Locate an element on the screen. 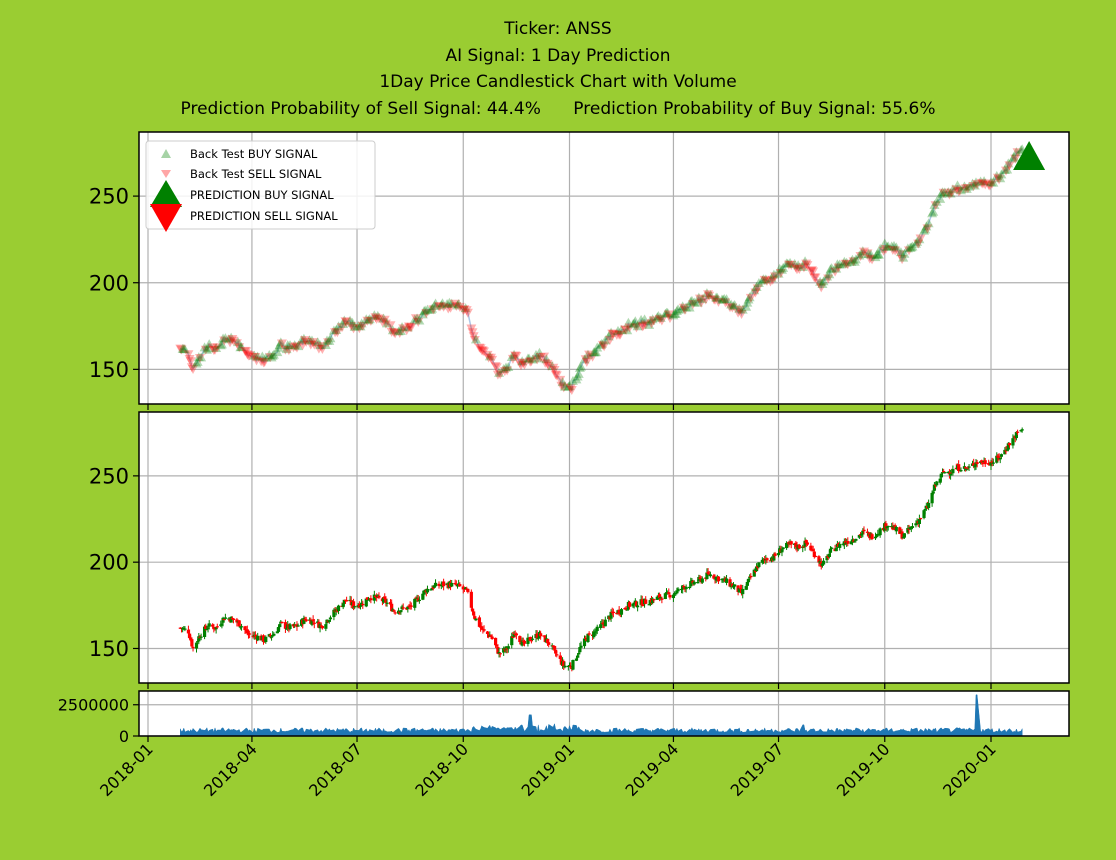 The width and height of the screenshot is (1116, 860). x-tick-label: 2019-10 is located at coordinates (863, 769).